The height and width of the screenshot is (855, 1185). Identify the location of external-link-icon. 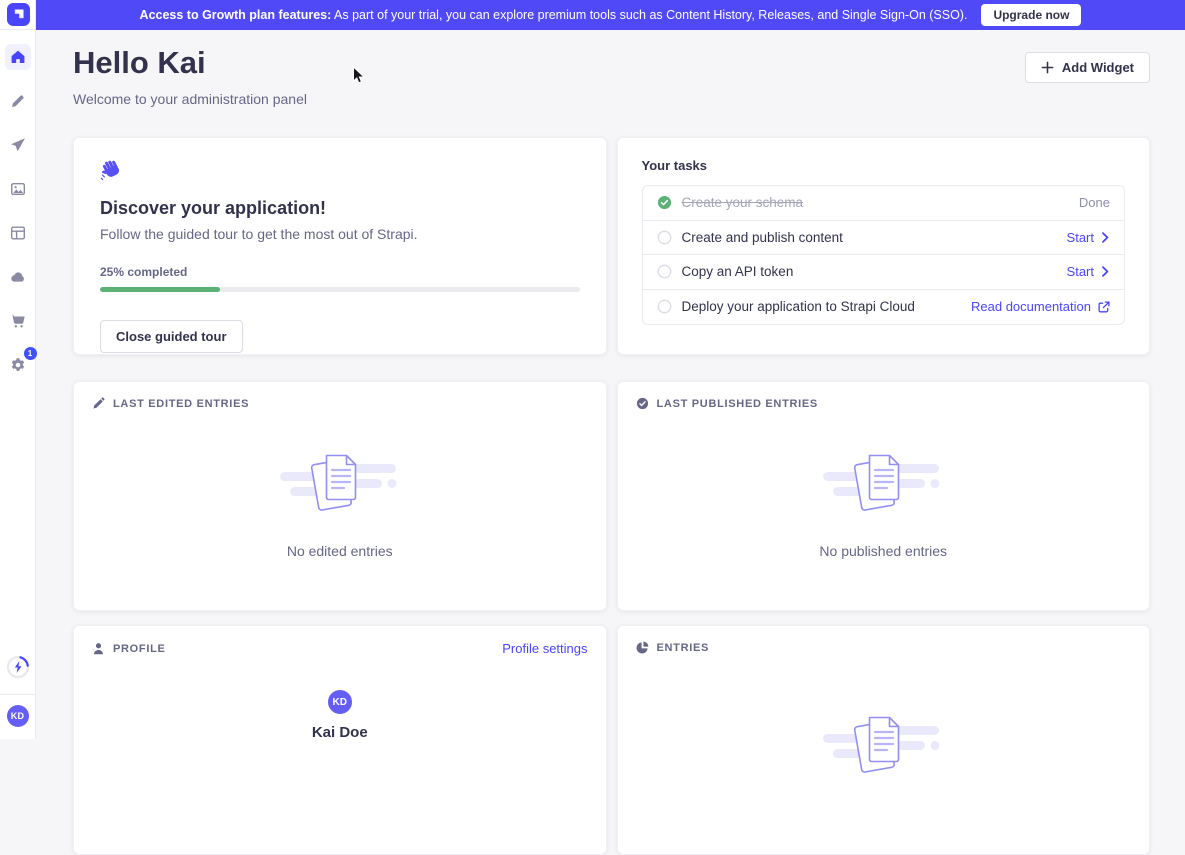
(1104, 307).